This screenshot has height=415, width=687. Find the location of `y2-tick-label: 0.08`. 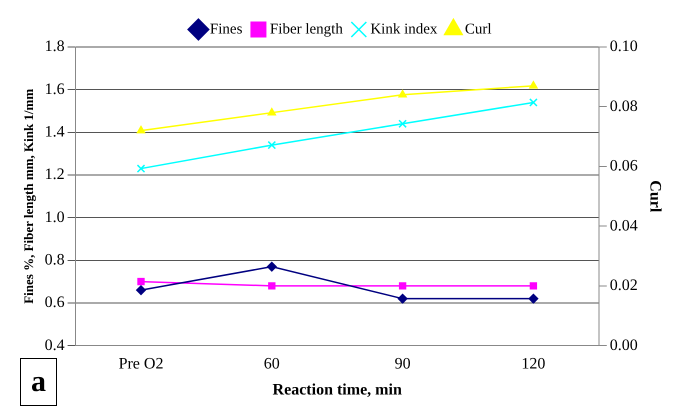

y2-tick-label: 0.08 is located at coordinates (624, 106).